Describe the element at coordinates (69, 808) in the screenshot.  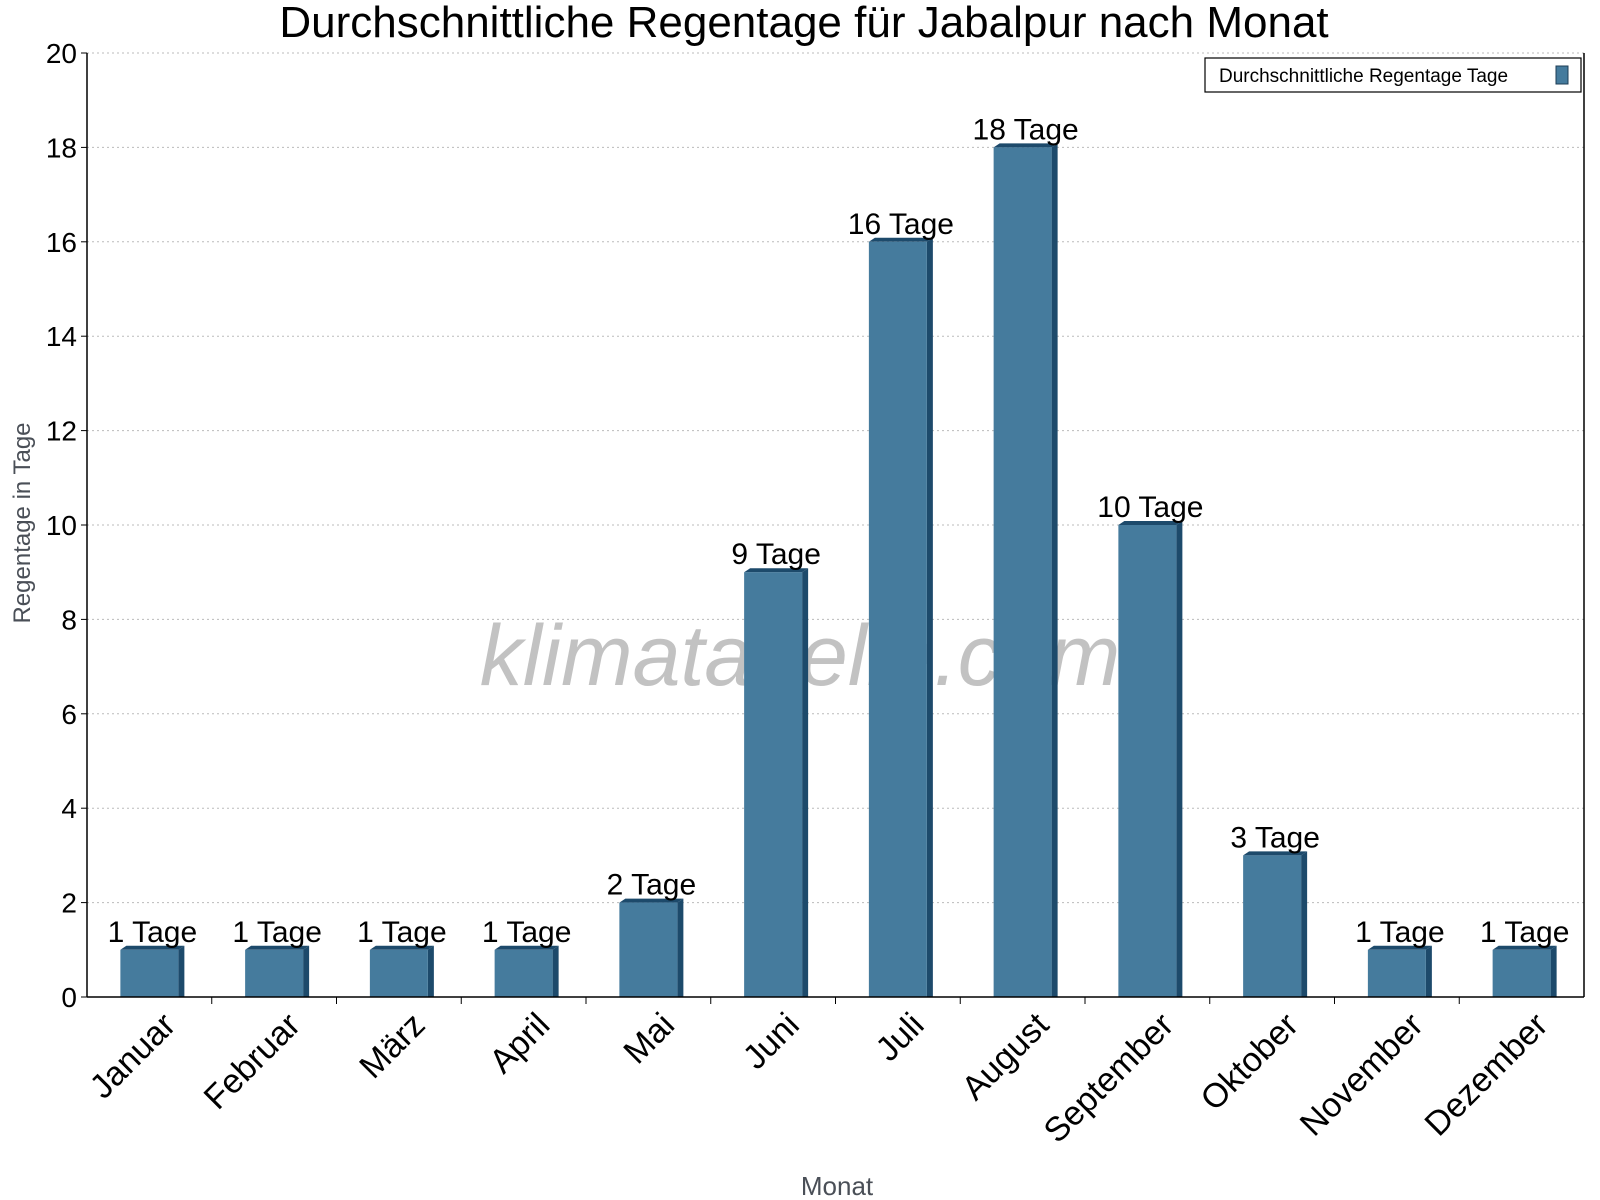
I see `y-tick-label: 4` at that location.